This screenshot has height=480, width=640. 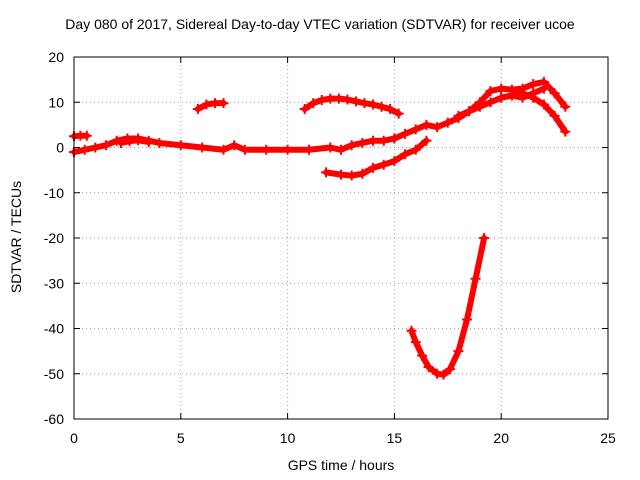 What do you see at coordinates (54, 419) in the screenshot?
I see `y-tick-label: -60` at bounding box center [54, 419].